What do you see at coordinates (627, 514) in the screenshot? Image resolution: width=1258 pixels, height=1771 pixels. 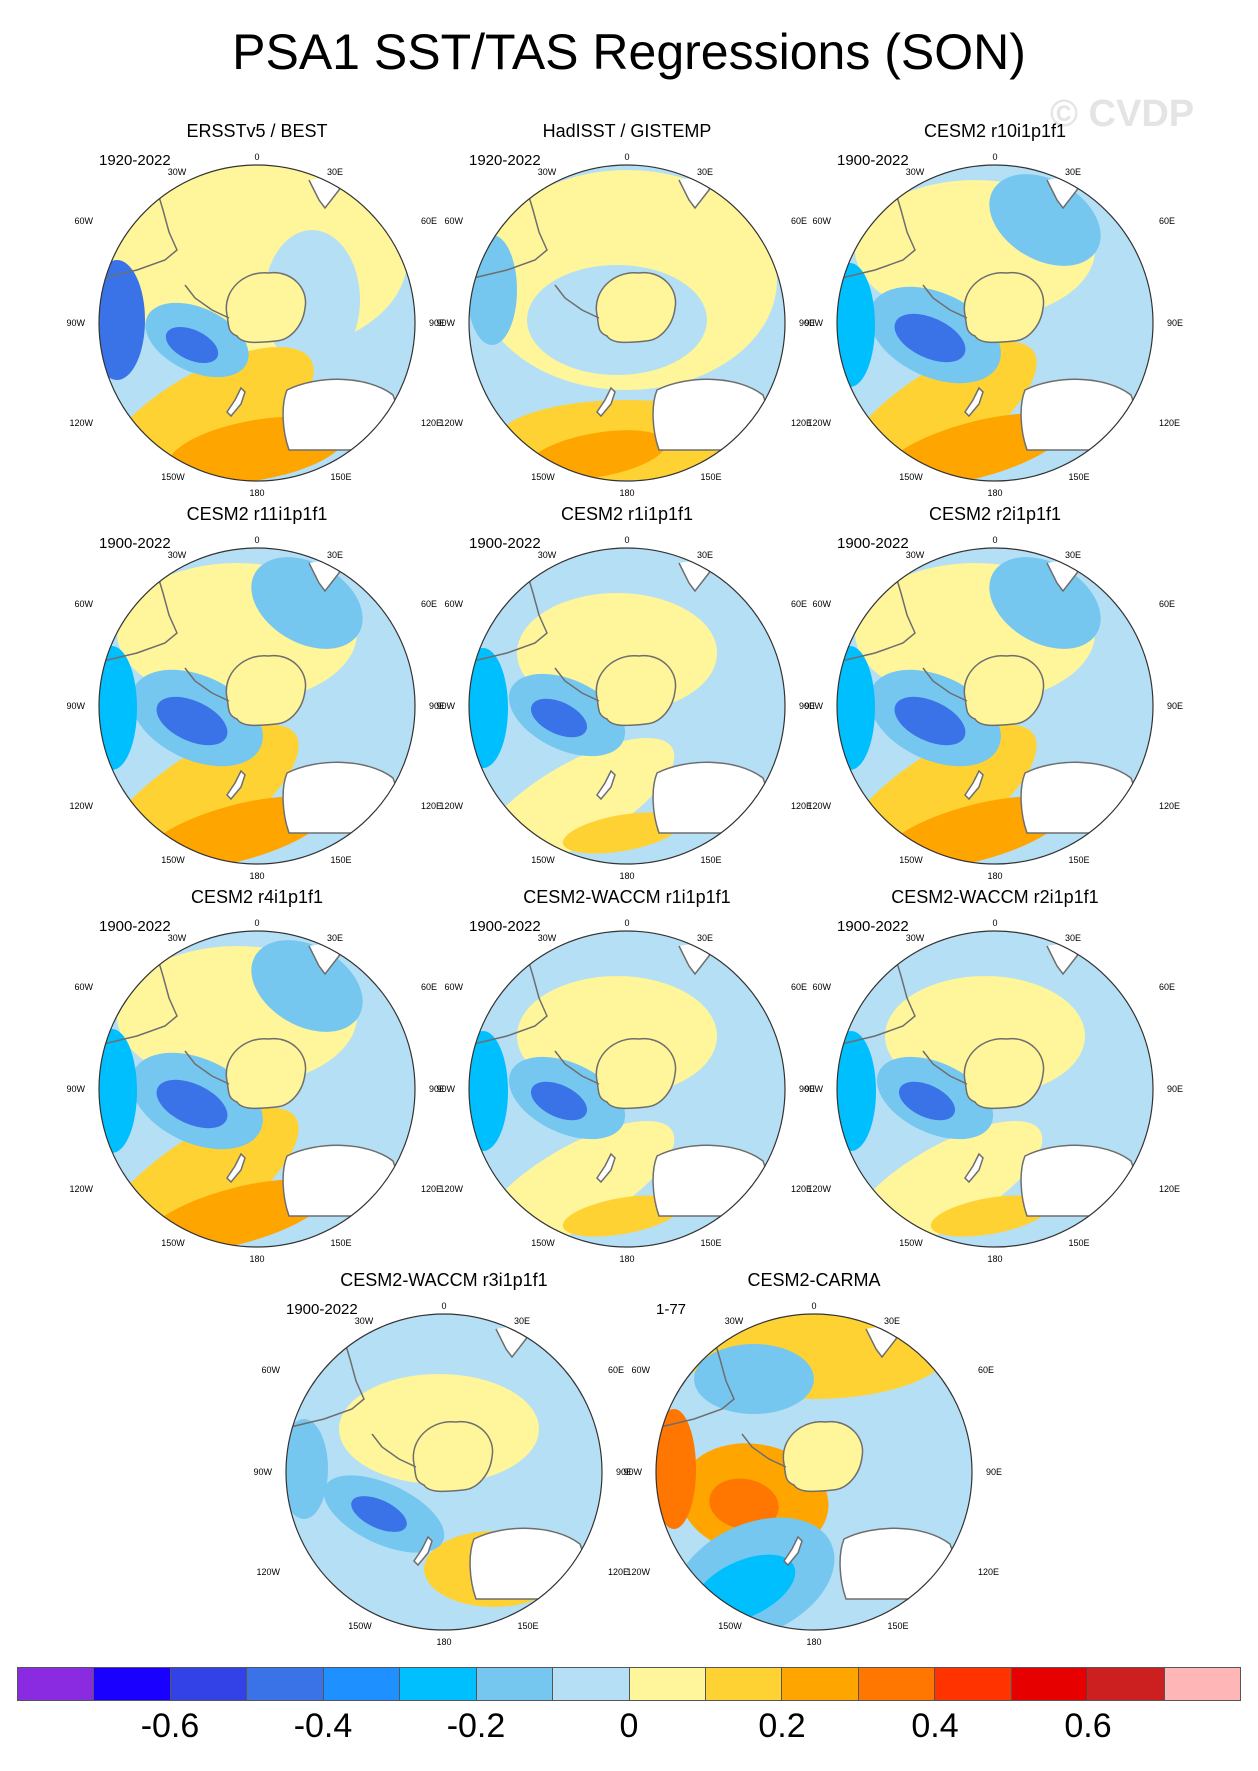 I see `panel-title: CESM2 r1i1p1f1` at bounding box center [627, 514].